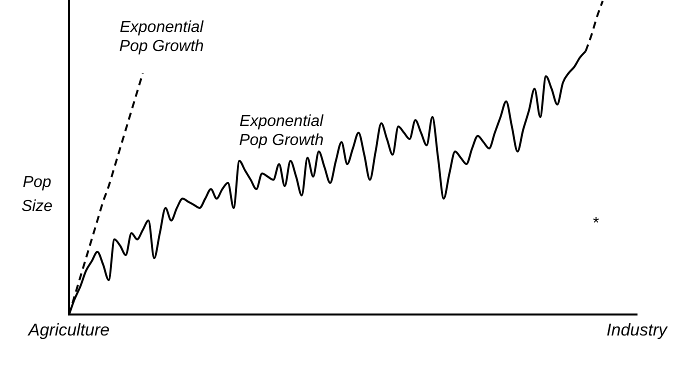  Describe the element at coordinates (68, 330) in the screenshot. I see `x-tick-label: Agriculture` at that location.